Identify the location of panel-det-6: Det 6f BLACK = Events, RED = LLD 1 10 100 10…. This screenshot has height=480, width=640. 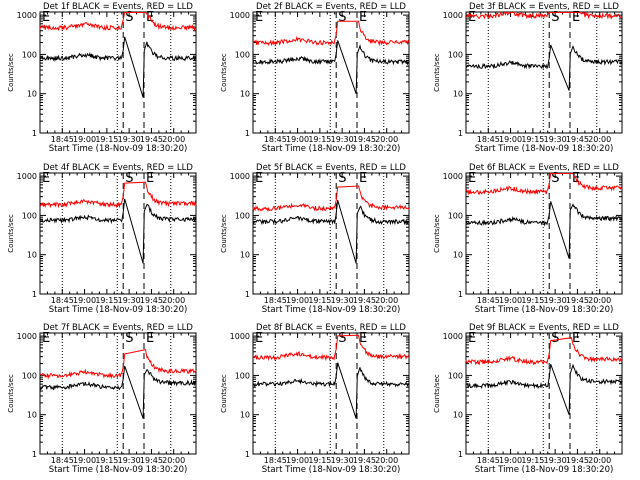
(528, 239).